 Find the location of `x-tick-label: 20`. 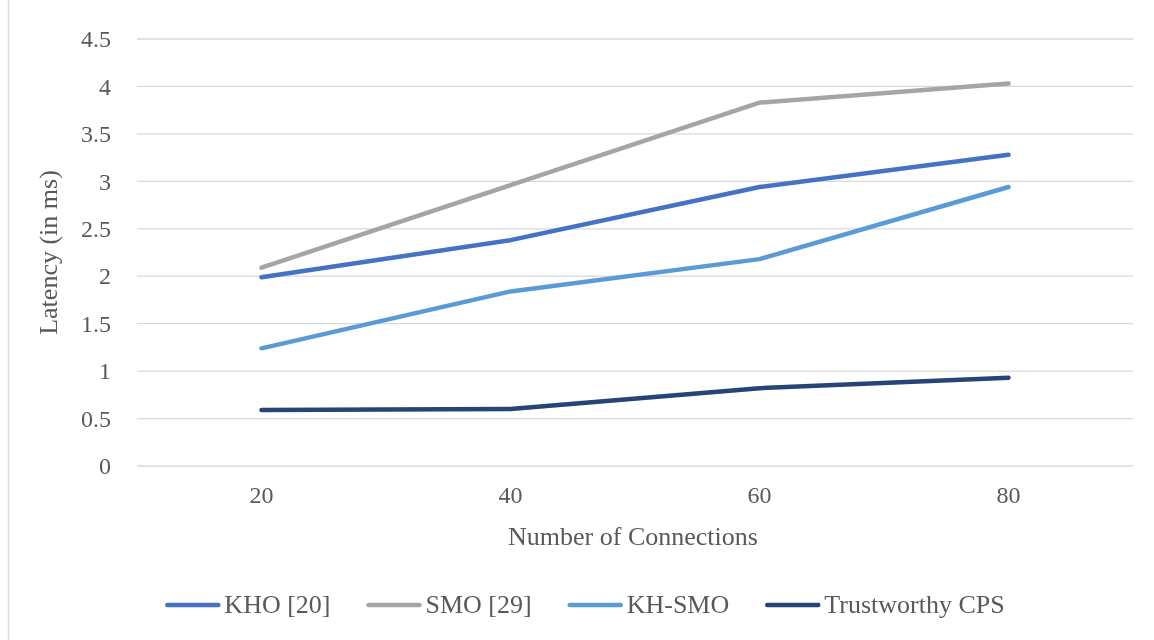

x-tick-label: 20 is located at coordinates (261, 495).